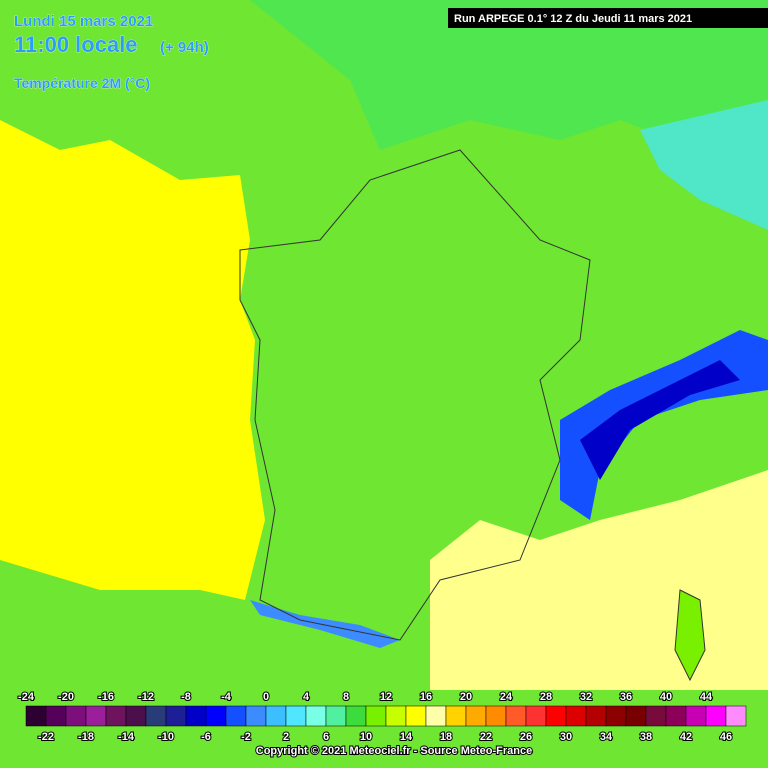 The height and width of the screenshot is (768, 768). What do you see at coordinates (325, 624) in the screenshot?
I see `pyrenees` at bounding box center [325, 624].